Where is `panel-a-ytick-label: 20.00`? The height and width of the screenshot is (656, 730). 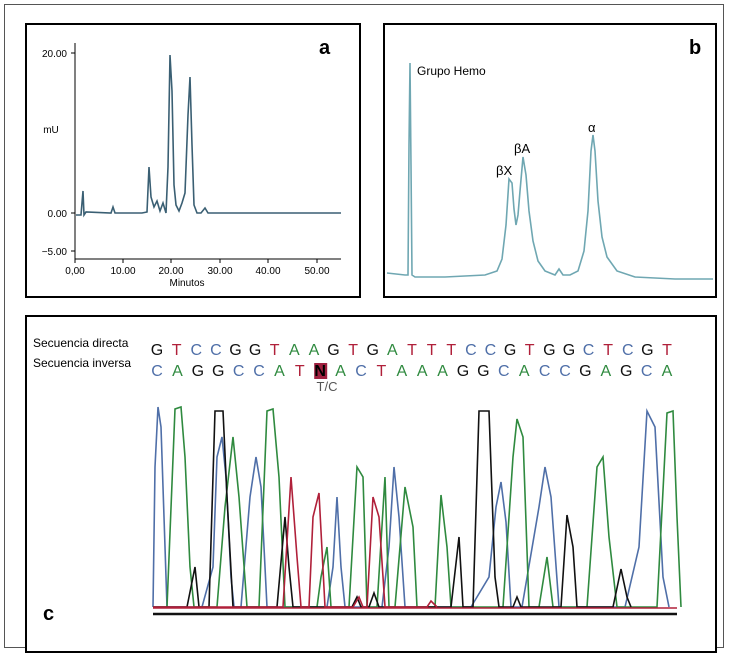
panel-a-ytick-label: 20.00 is located at coordinates (54, 54).